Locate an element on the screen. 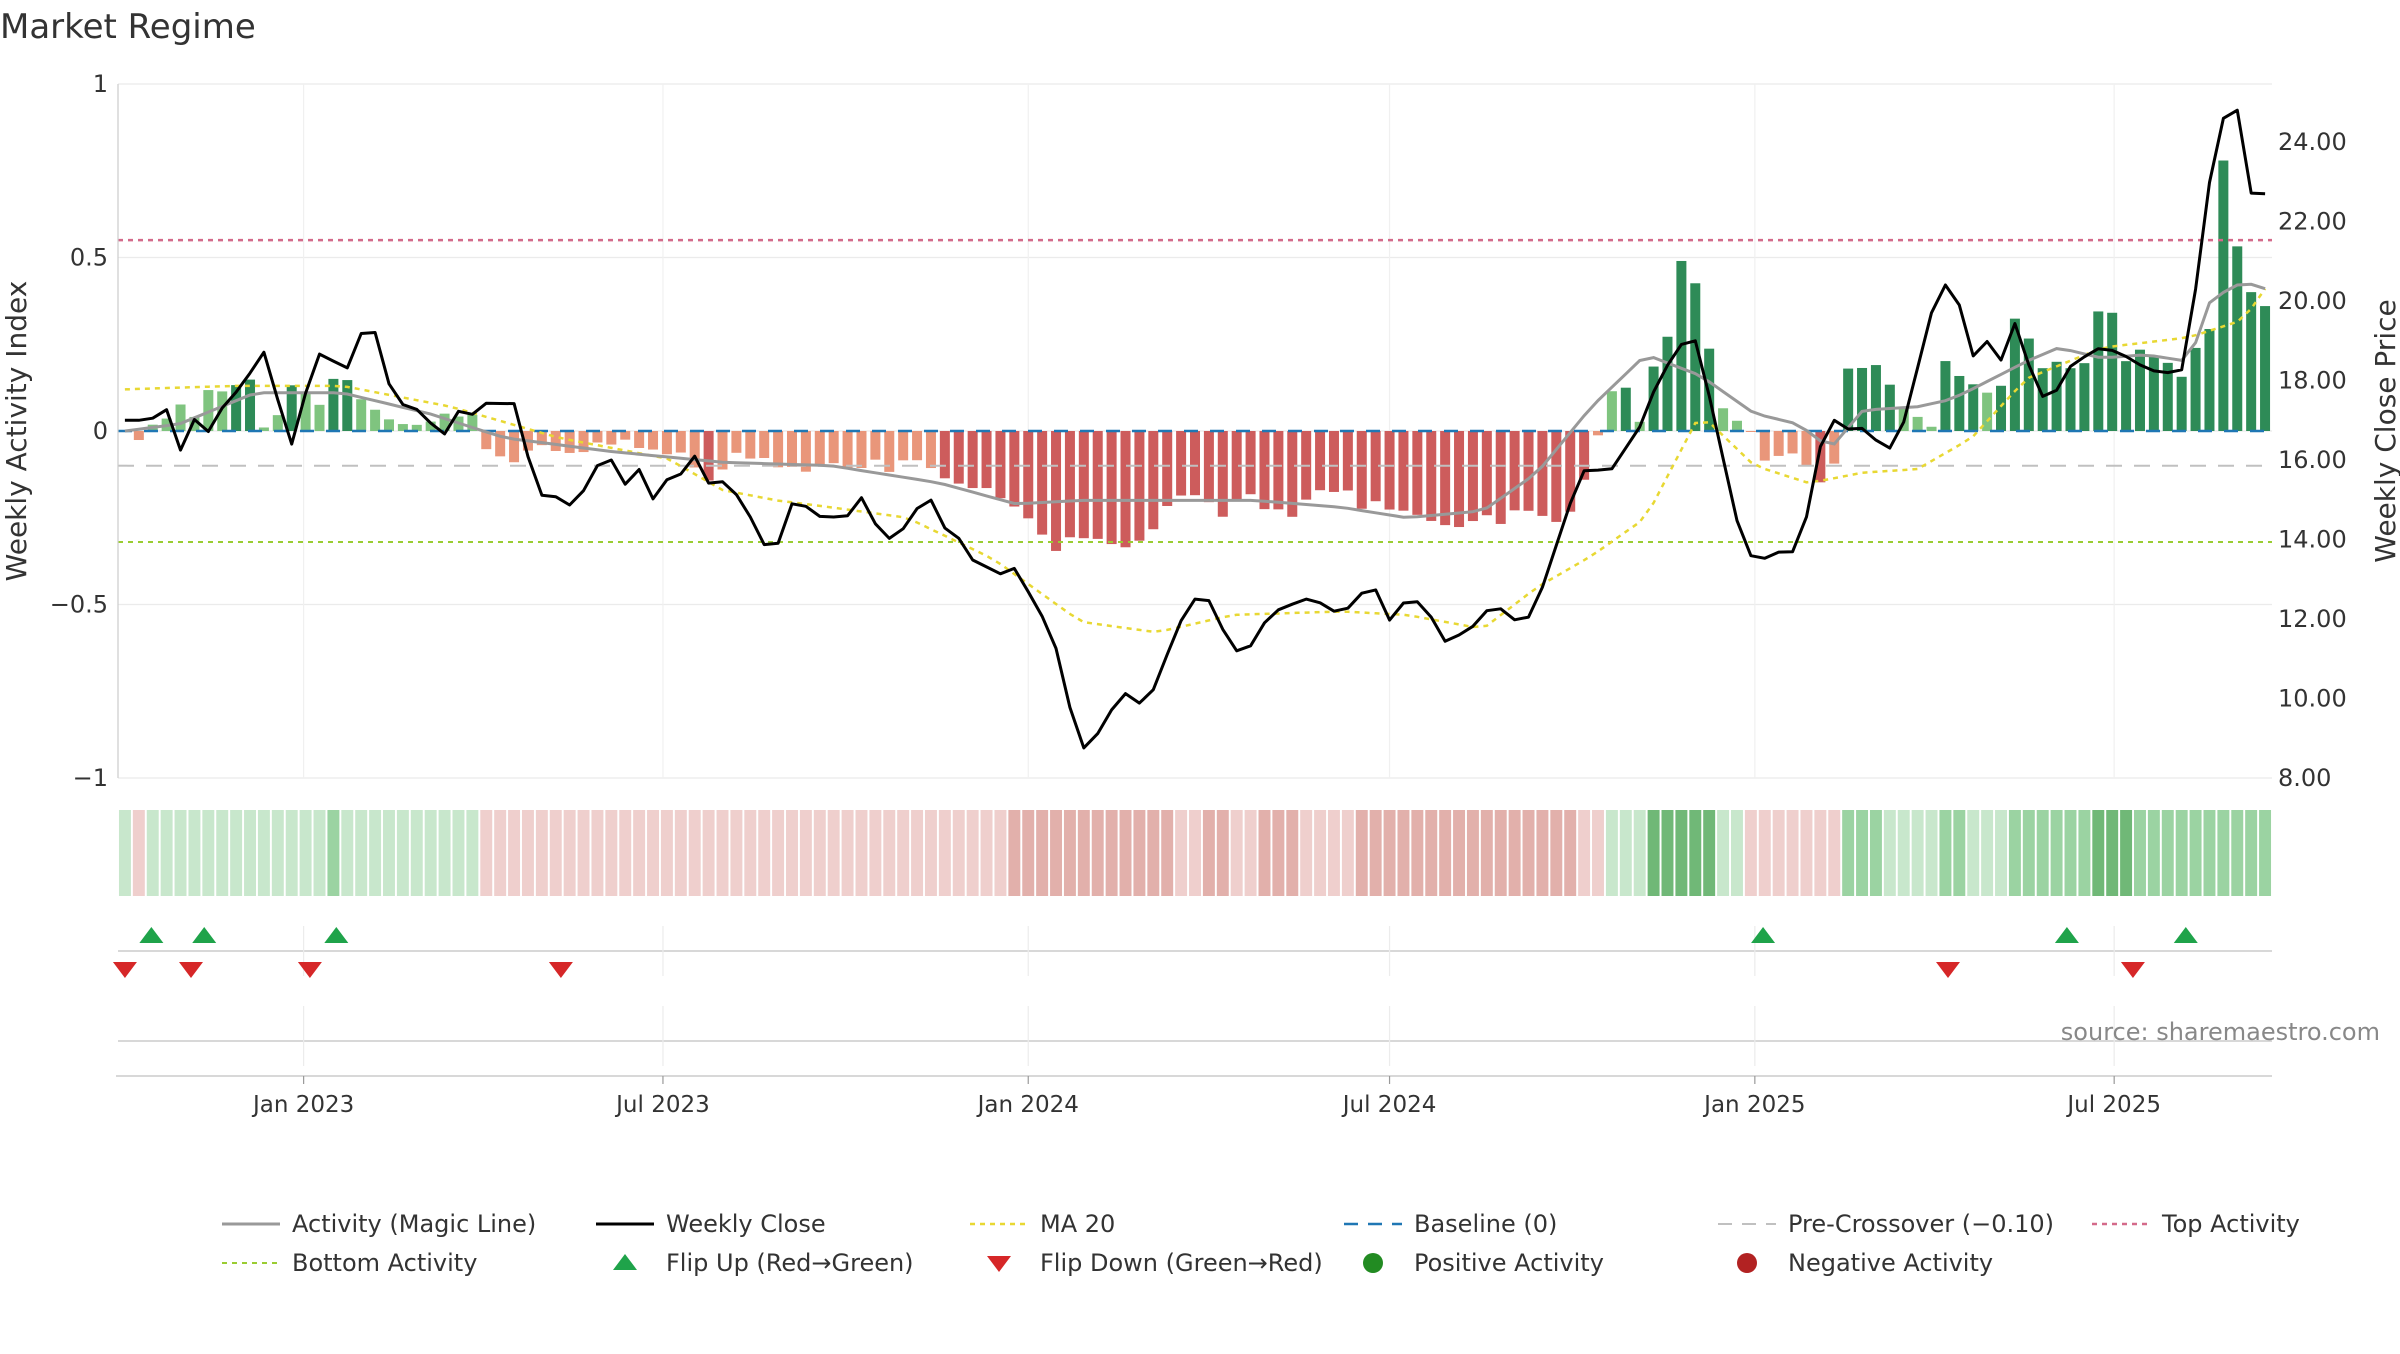 The height and width of the screenshot is (1354, 2400). left-axis-label: Weekly Activity Index is located at coordinates (16, 431).